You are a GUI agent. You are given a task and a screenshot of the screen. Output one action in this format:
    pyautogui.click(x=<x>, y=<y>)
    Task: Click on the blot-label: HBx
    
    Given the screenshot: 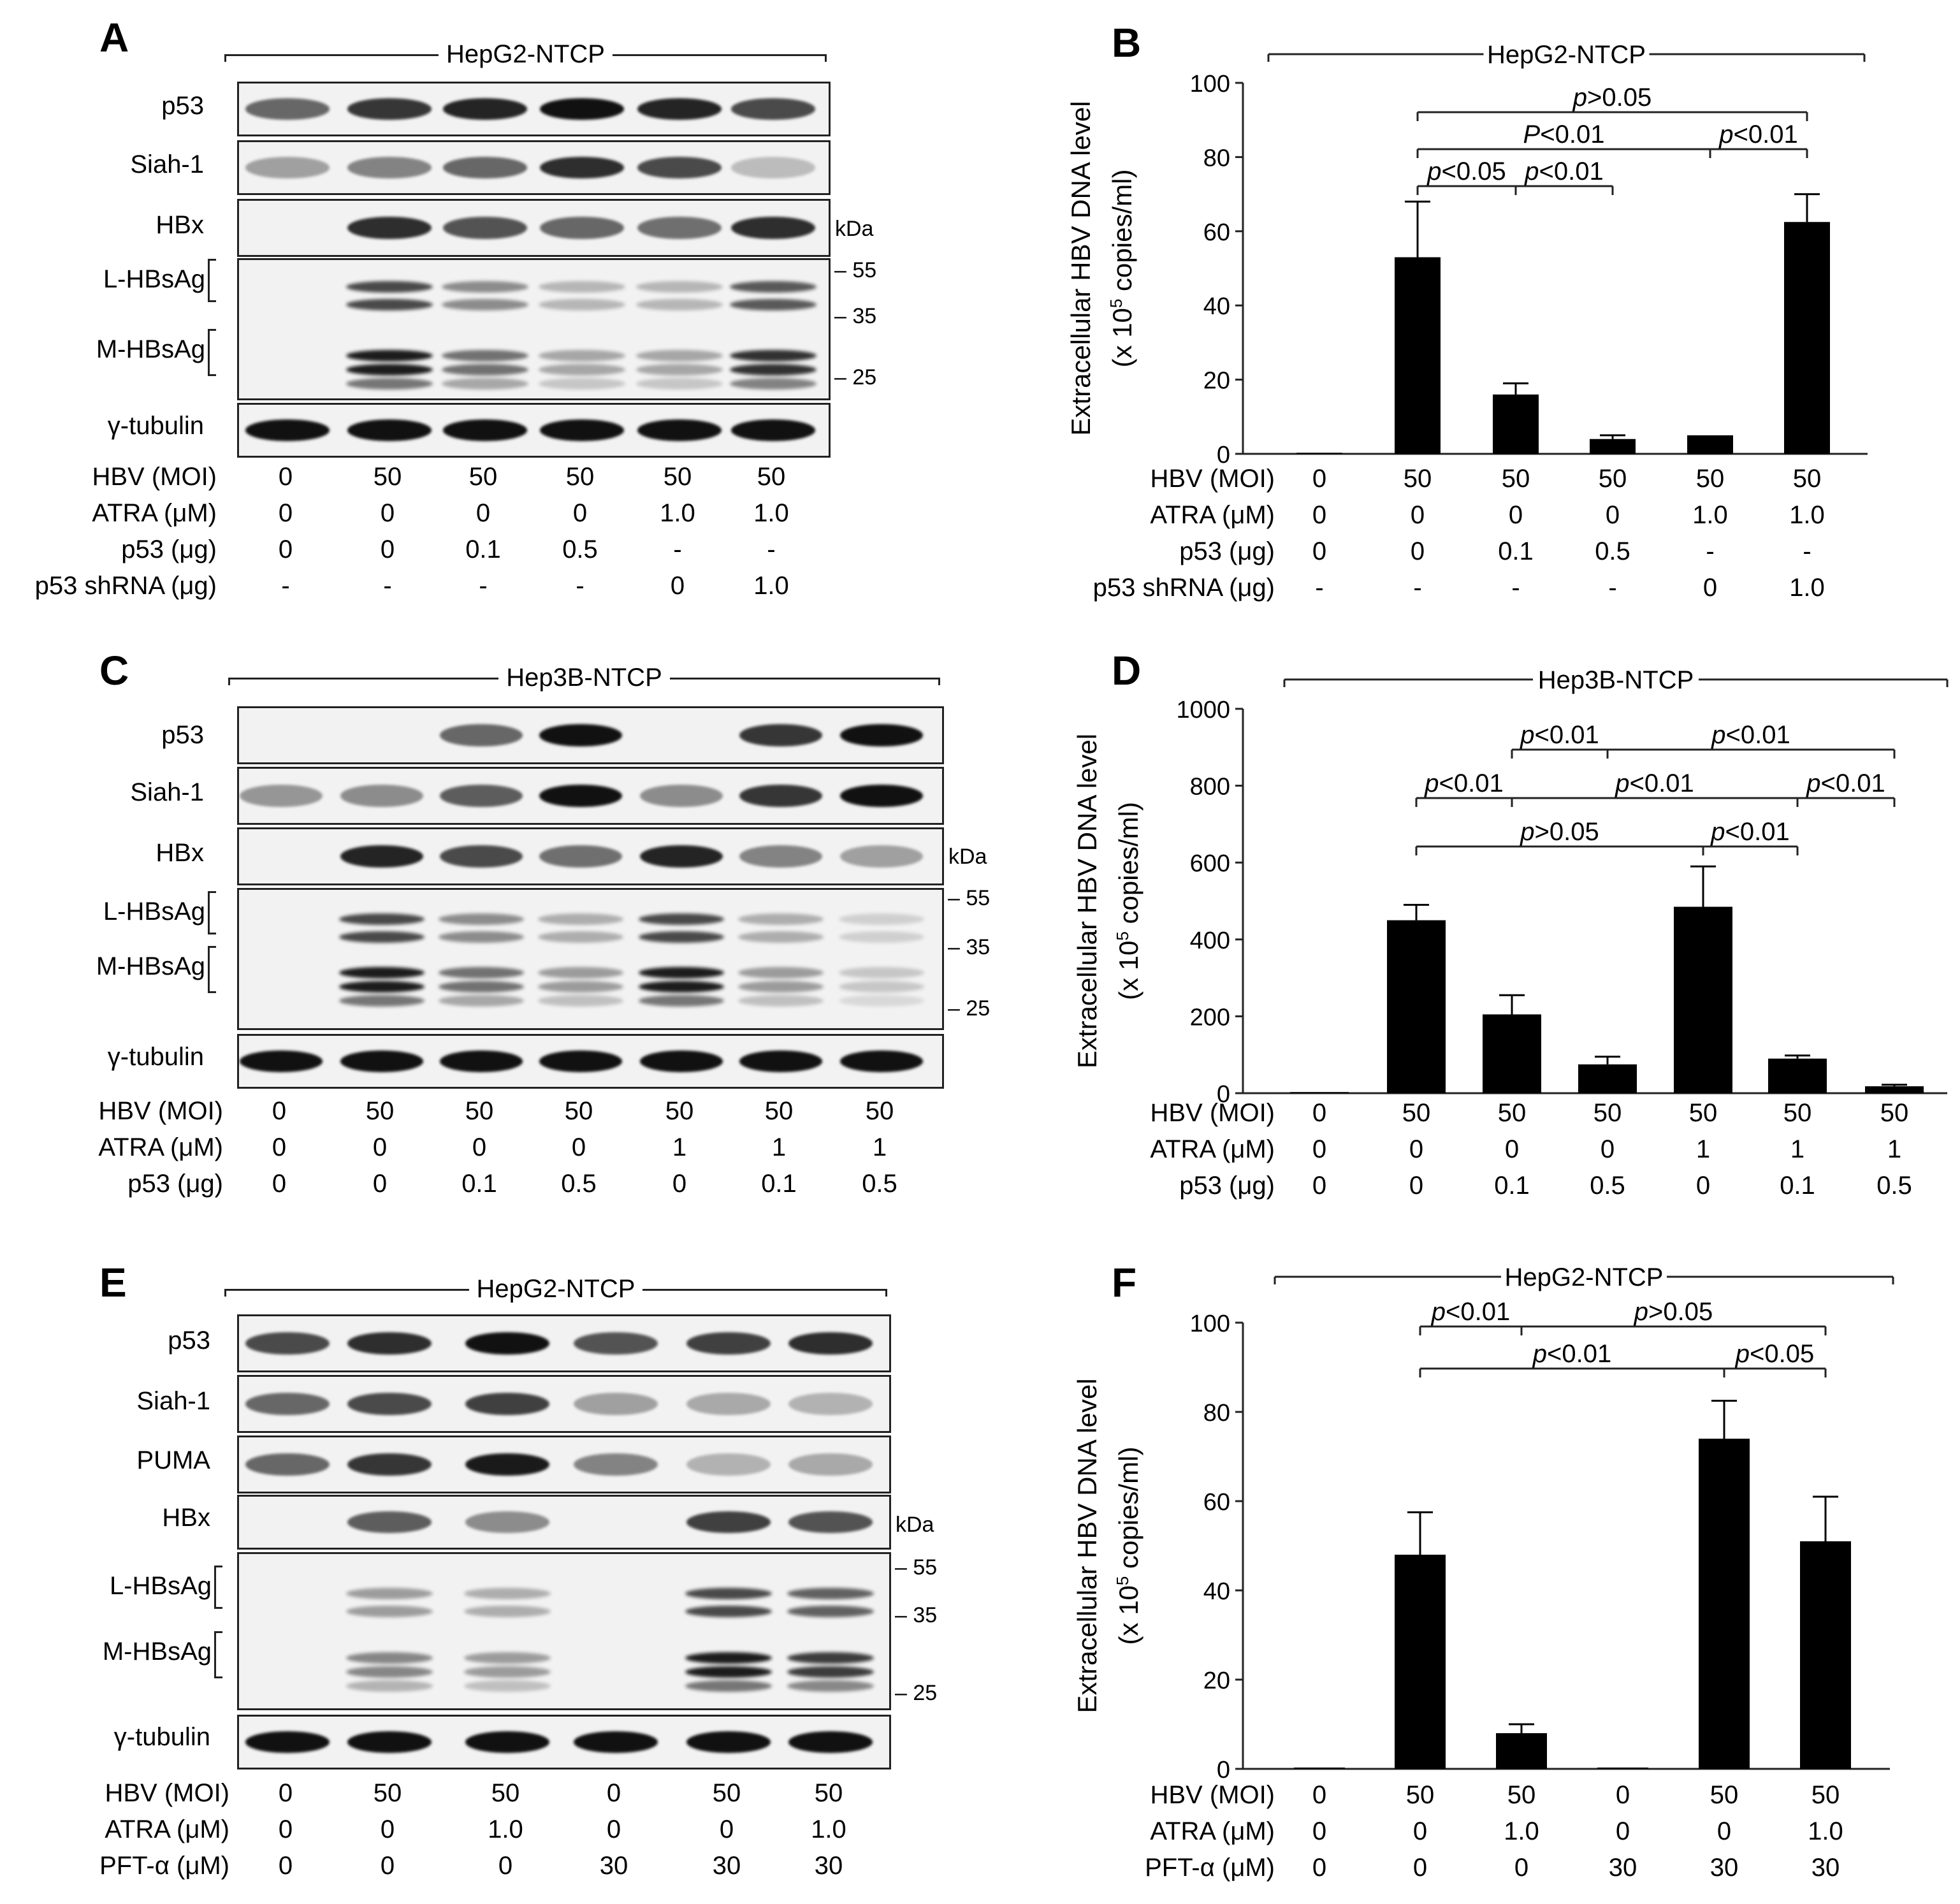 What is the action you would take?
    pyautogui.click(x=180, y=853)
    